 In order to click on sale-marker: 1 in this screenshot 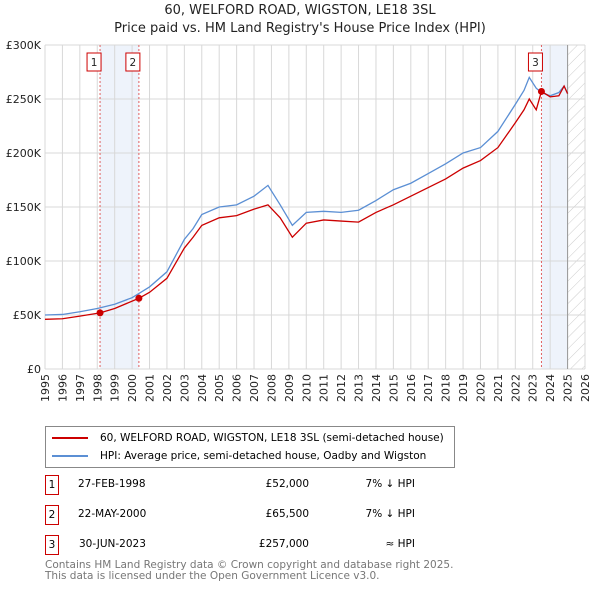, I will do `click(52, 485)`.